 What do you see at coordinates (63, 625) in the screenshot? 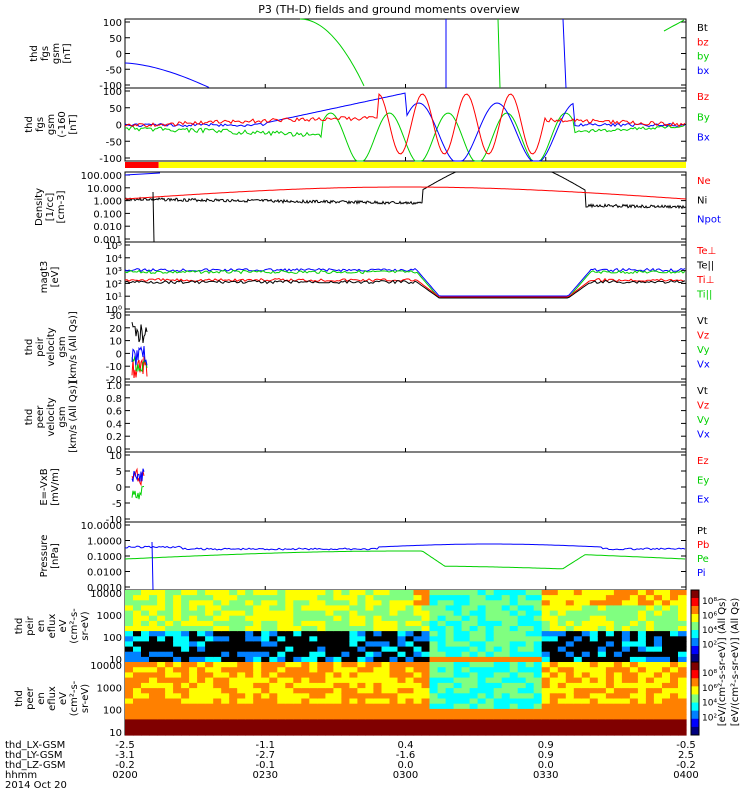
I see `y-axis-label-line: eV` at bounding box center [63, 625].